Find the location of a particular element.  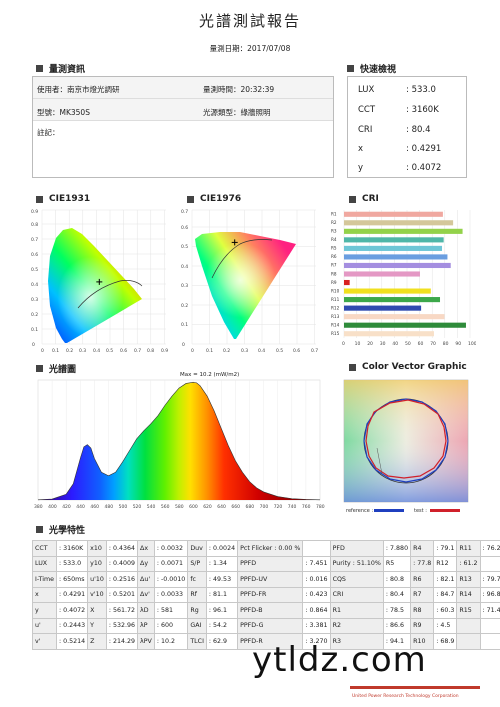

spectrum-xtick: 420 is located at coordinates (66, 507).